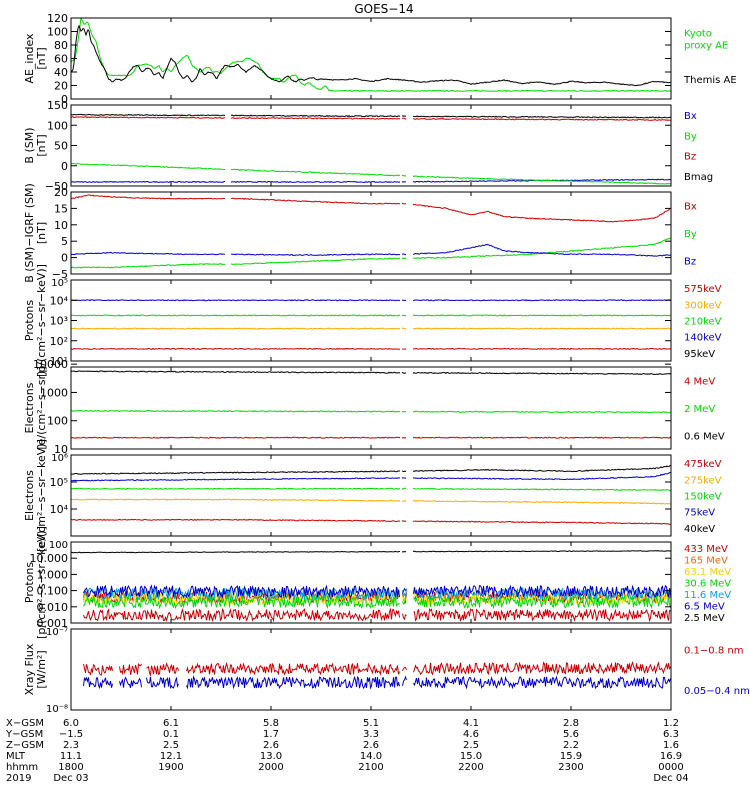  I want to click on legend-label: 575keV, so click(703, 289).